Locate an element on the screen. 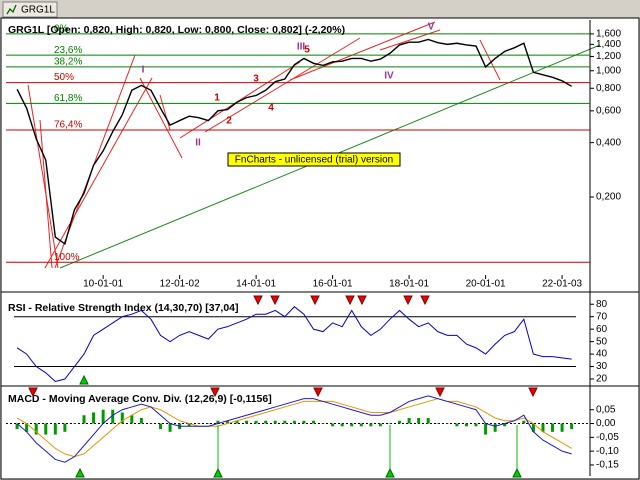 The image size is (640, 480). y-tick-label: 0,400 is located at coordinates (608, 142).